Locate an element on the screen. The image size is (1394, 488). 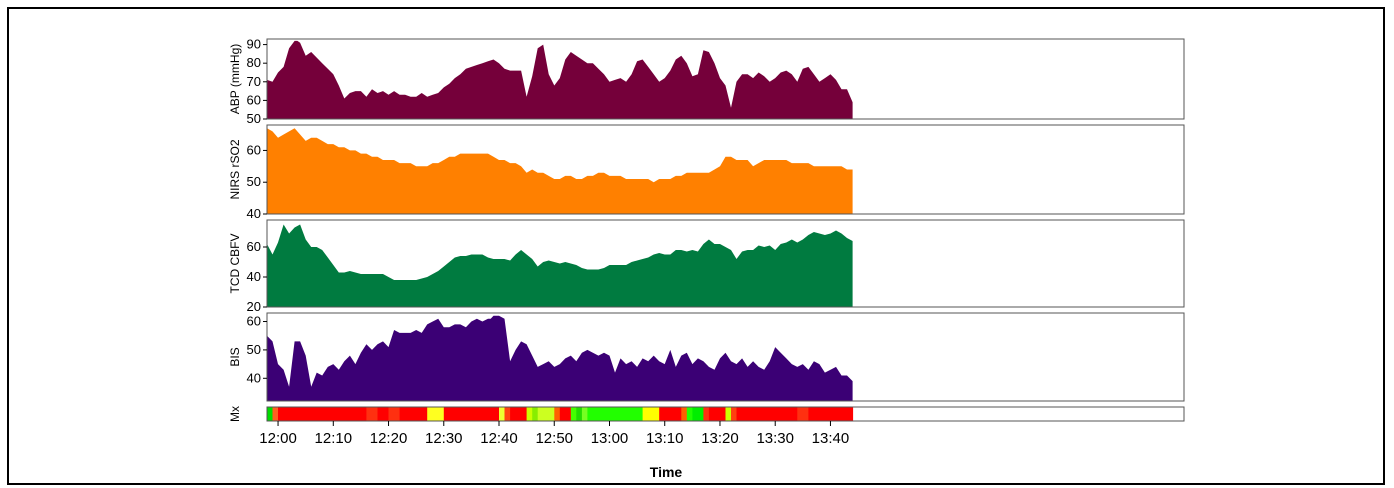
panel-0-ytick-label-2: 70 is located at coordinates (254, 81).